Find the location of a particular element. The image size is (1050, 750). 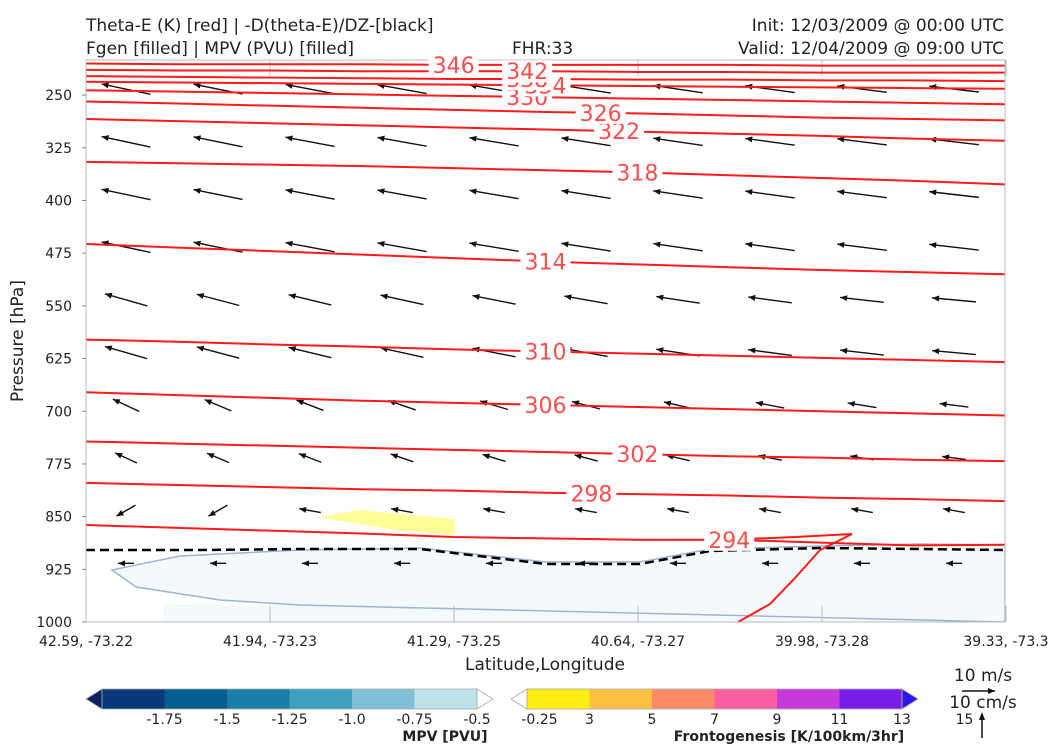

x-tick-label: 41.94, -73.23 is located at coordinates (270, 642).